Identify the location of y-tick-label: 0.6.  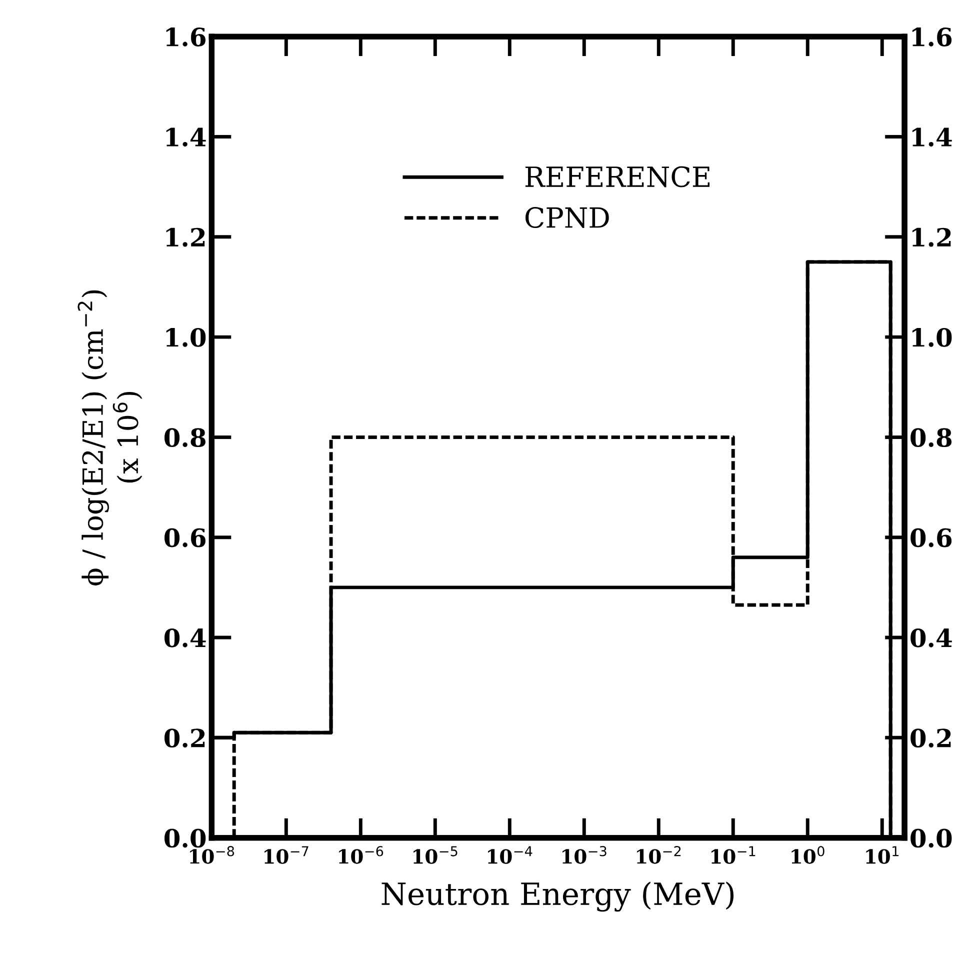
(185, 538).